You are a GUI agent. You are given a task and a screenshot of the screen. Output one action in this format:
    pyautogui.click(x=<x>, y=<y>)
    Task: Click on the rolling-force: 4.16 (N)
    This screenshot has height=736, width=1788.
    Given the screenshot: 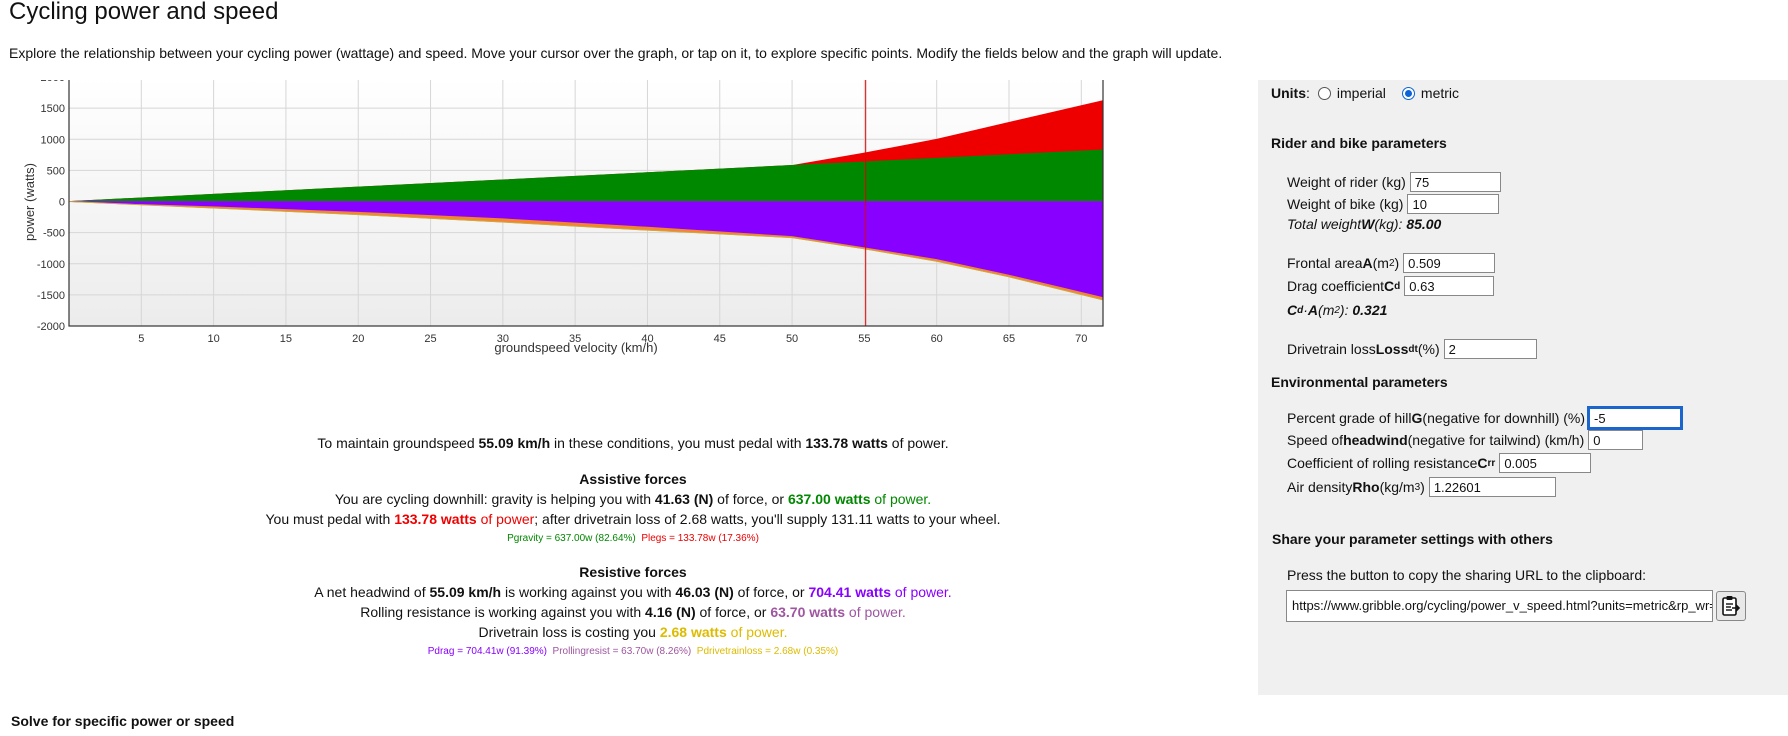 What is the action you would take?
    pyautogui.click(x=670, y=612)
    